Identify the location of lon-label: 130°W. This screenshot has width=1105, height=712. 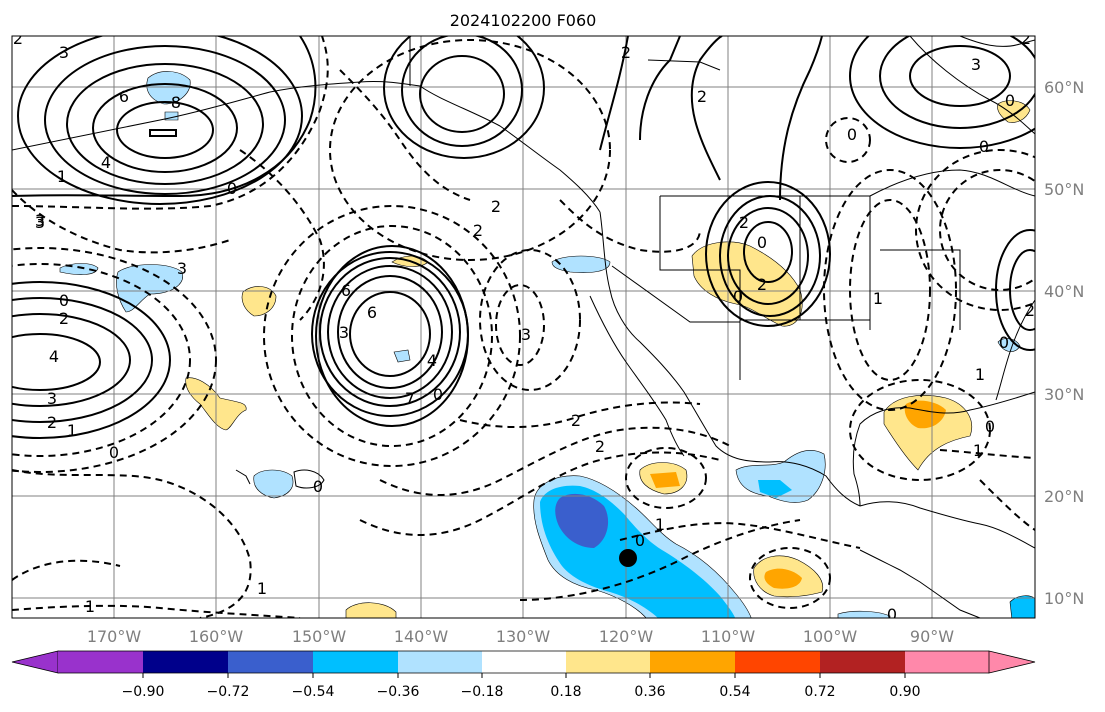
(523, 636).